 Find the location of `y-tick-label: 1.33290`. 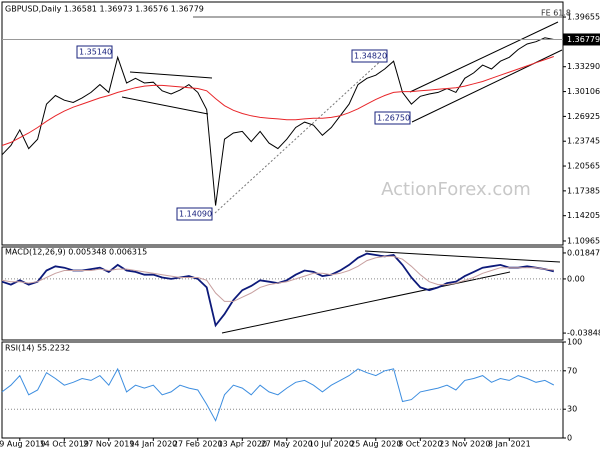

y-tick-label: 1.33290 is located at coordinates (583, 66).